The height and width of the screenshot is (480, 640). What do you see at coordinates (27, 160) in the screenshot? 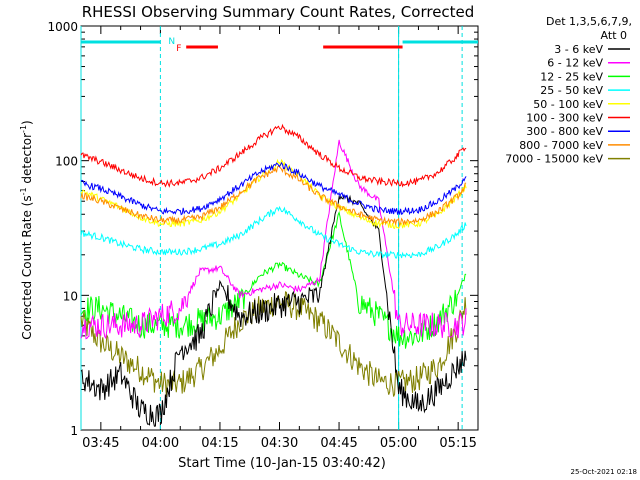
I see `y-axis-label-mid: detector` at bounding box center [27, 160].